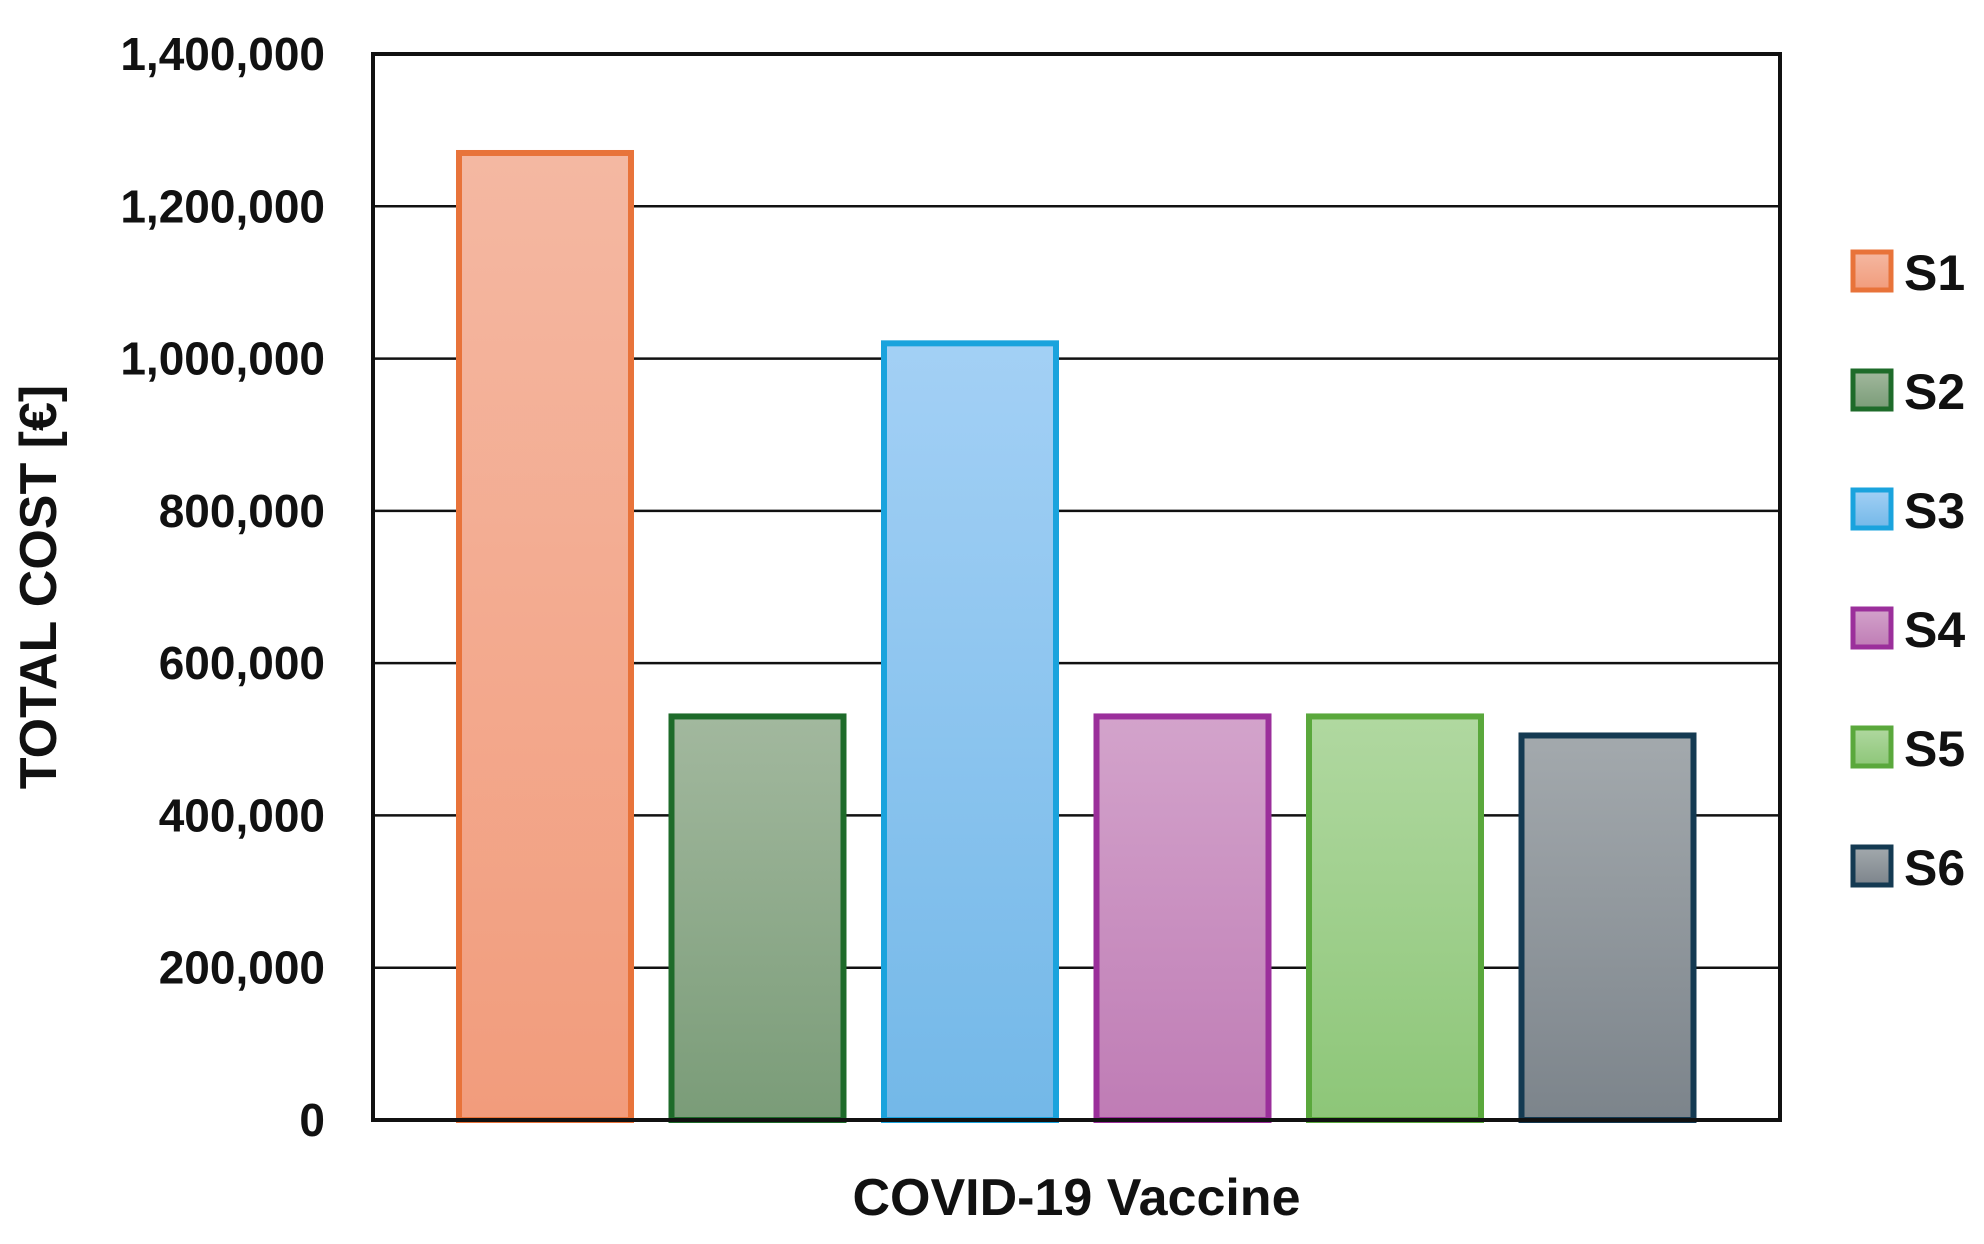 The image size is (1984, 1244). I want to click on y-tick-label: 1,200,000, so click(222, 206).